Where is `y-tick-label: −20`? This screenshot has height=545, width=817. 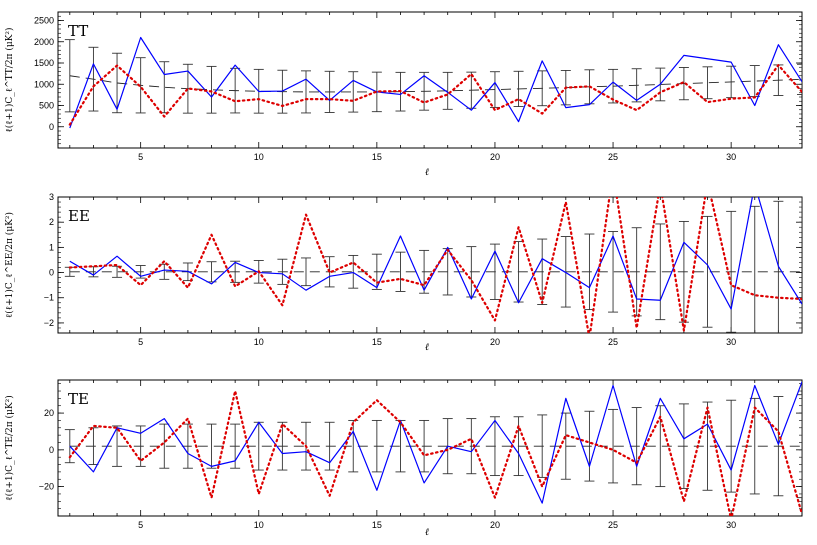 y-tick-label: −20 is located at coordinates (46, 487).